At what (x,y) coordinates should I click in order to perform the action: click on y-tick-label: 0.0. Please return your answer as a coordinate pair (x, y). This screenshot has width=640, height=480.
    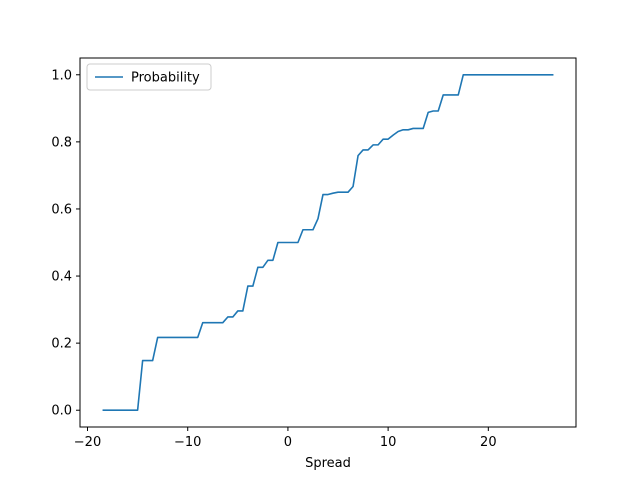
    Looking at the image, I should click on (61, 411).